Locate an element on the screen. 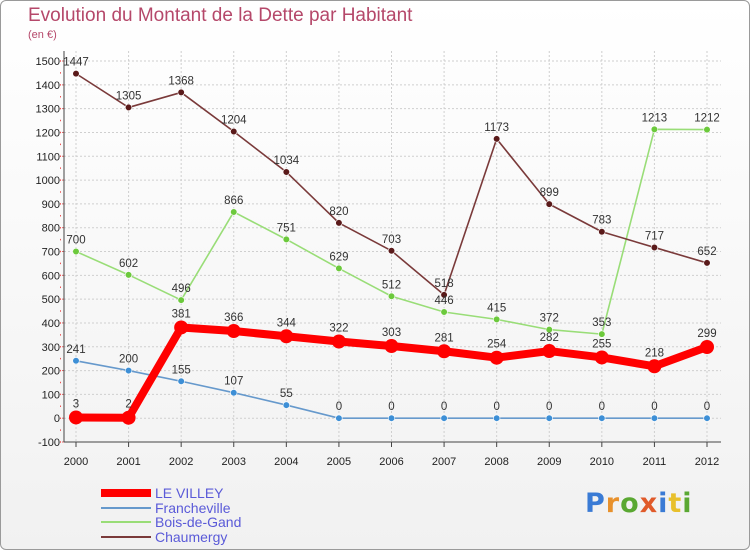  y-tick-label: 200 is located at coordinates (51, 372).